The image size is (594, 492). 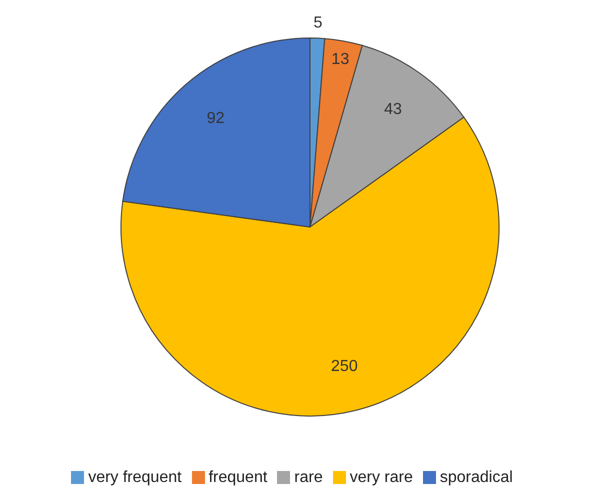 I want to click on legend-label: very rare, so click(x=381, y=477).